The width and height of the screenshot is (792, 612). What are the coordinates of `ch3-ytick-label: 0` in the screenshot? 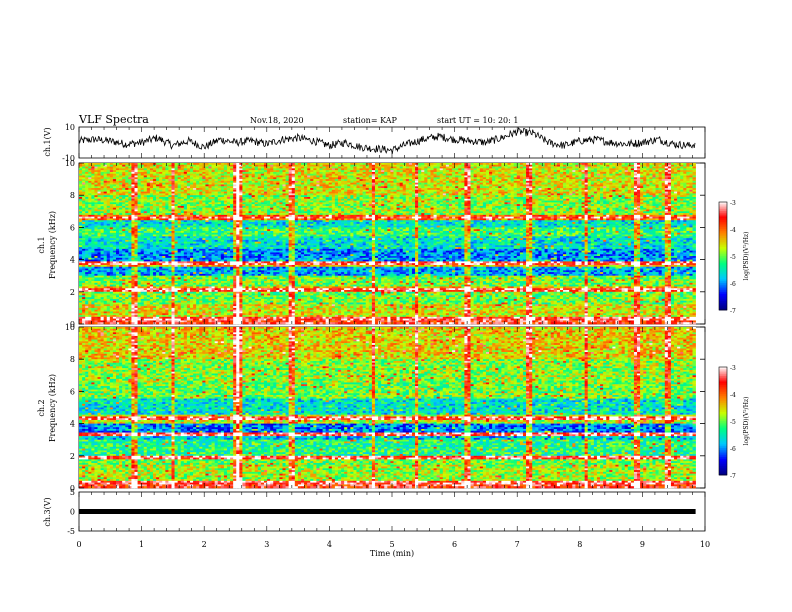 It's located at (72, 512).